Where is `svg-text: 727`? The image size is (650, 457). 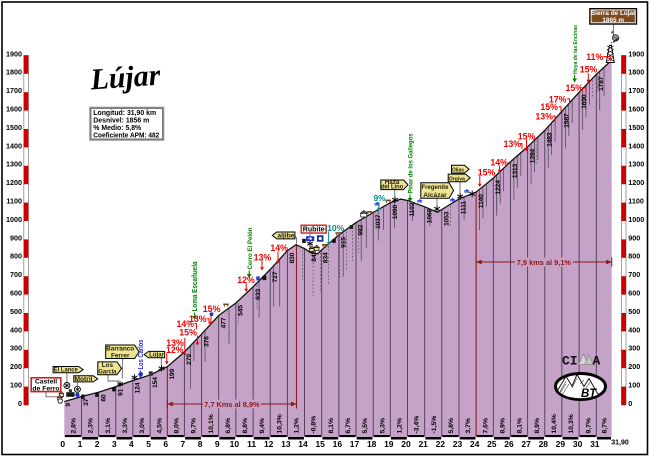
svg-text: 727 is located at coordinates (275, 276).